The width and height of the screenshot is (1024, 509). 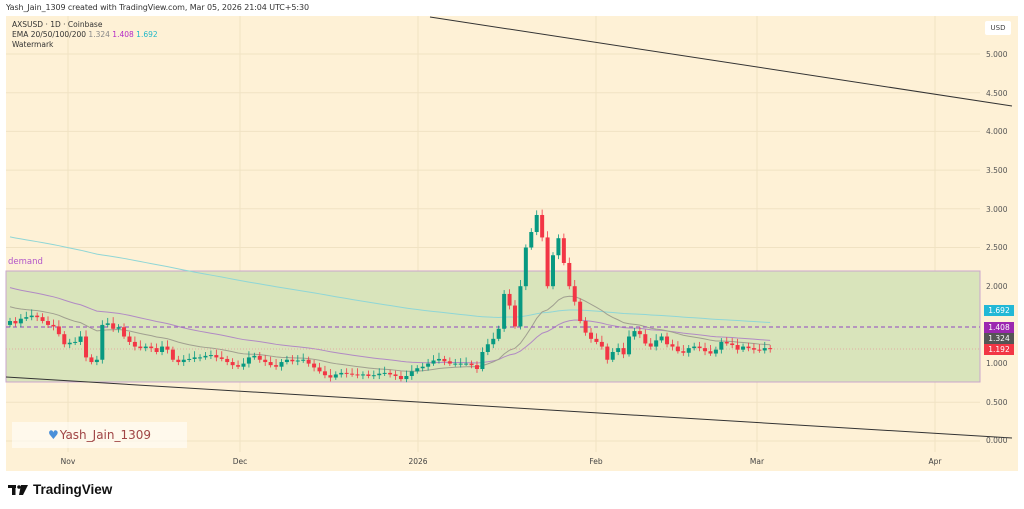 I want to click on ema-20-badge: 1.324, so click(x=999, y=338).